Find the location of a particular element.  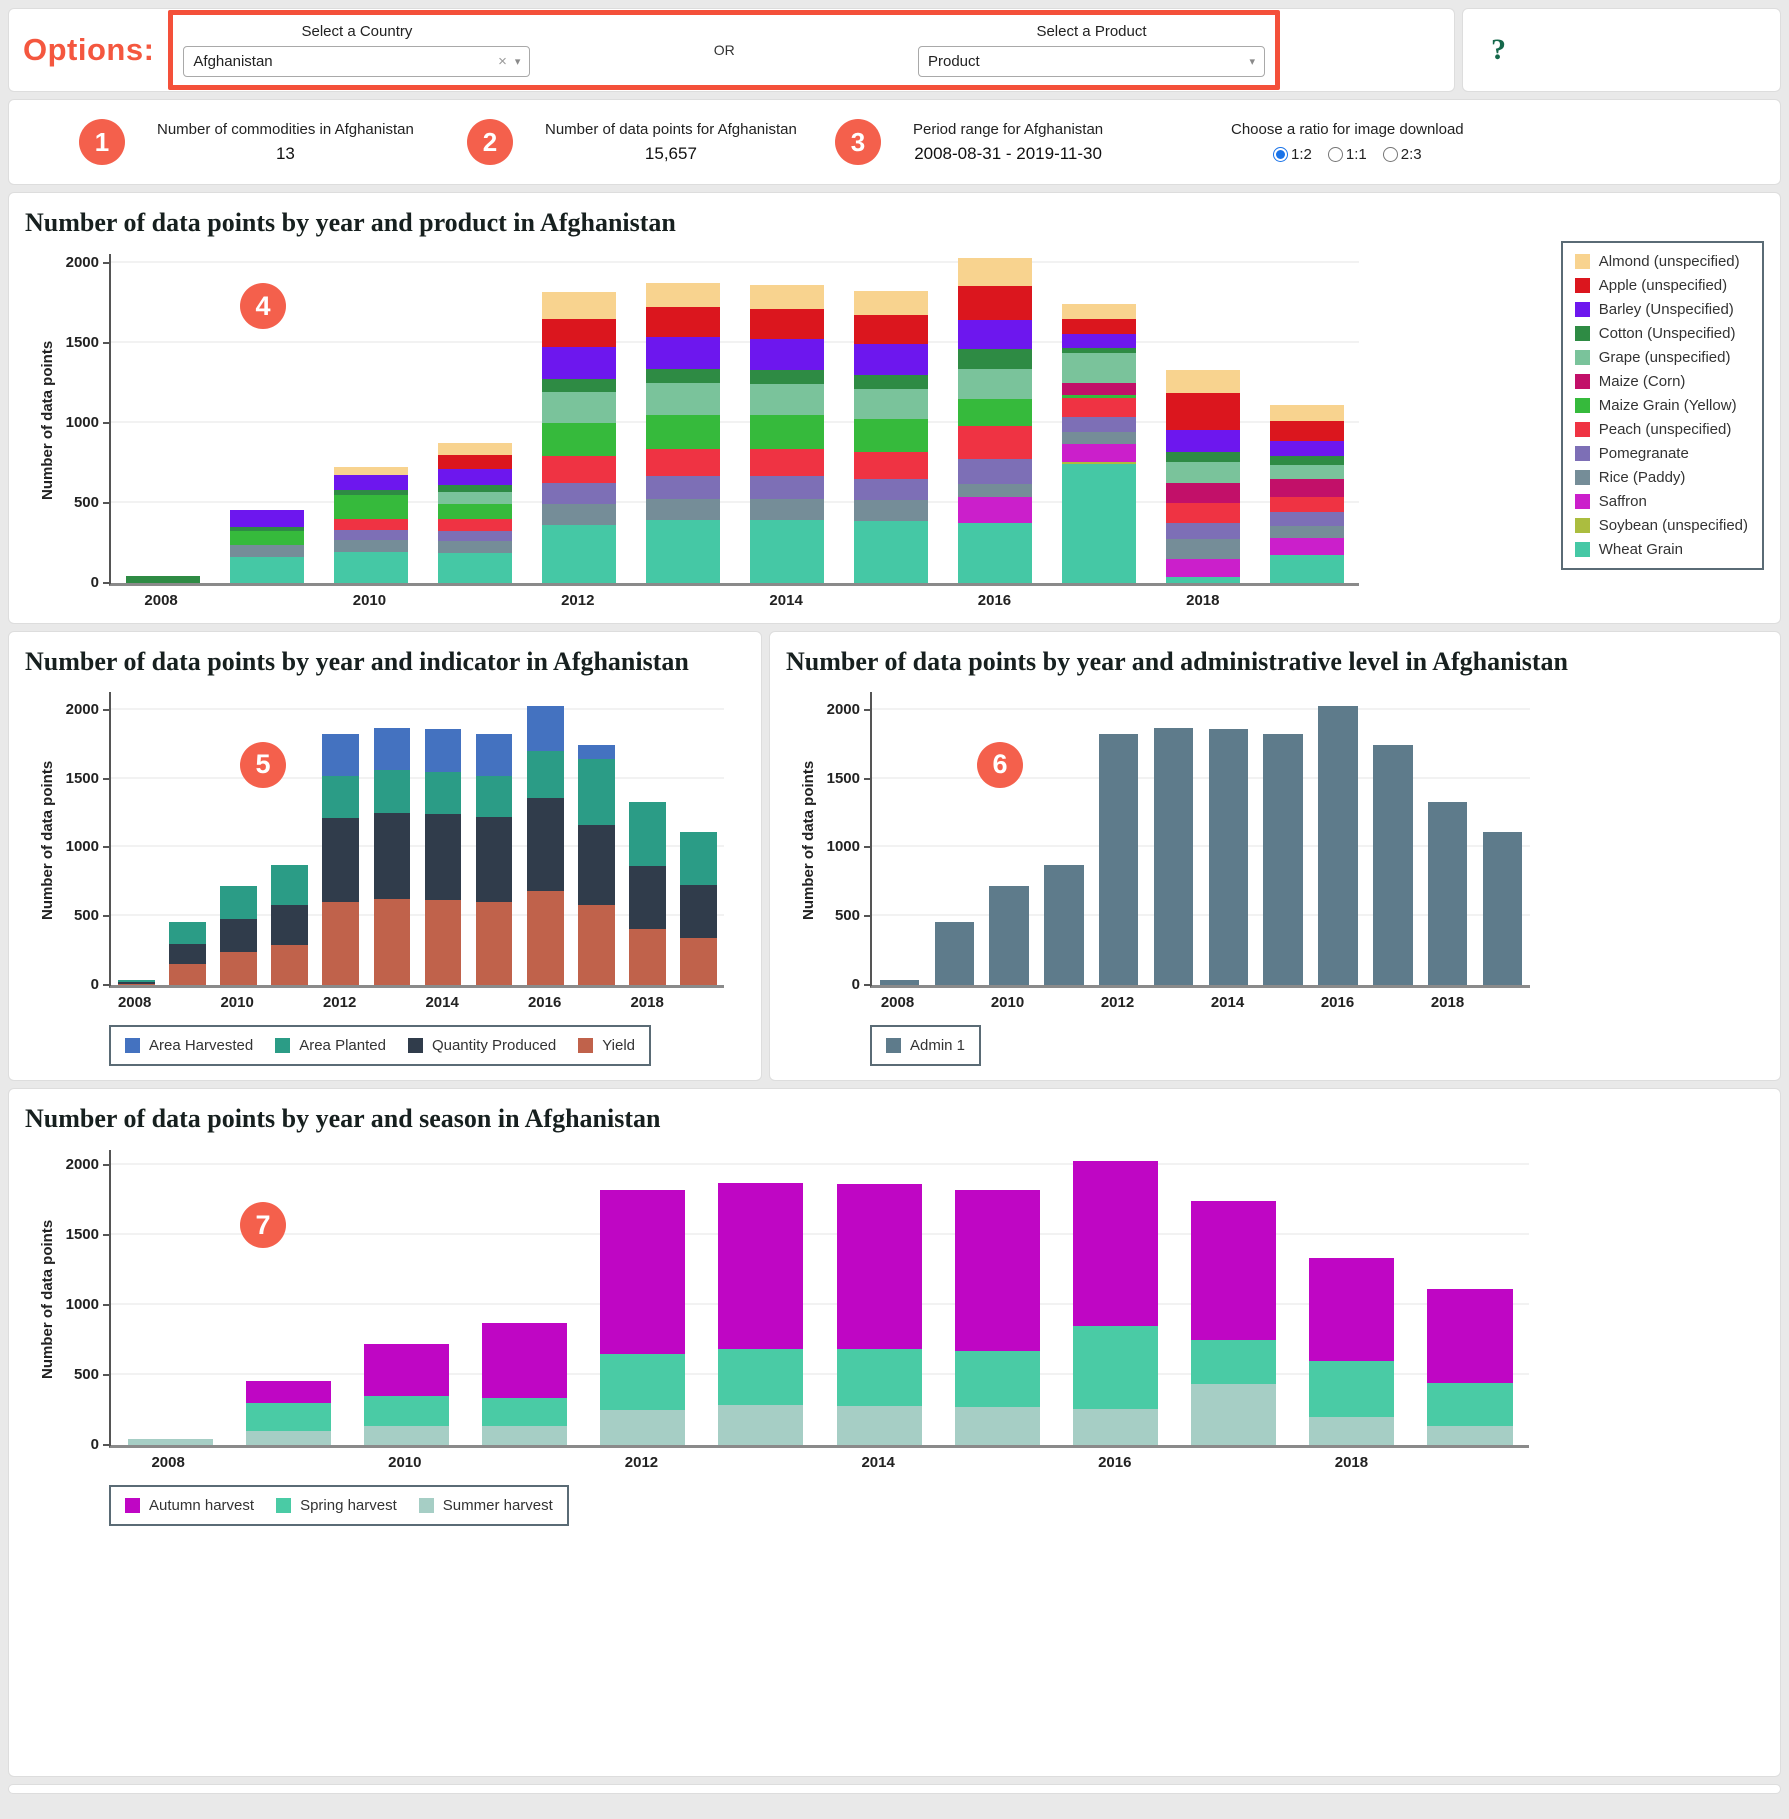

ratio-option-1-1: 1:1 is located at coordinates (1347, 154).